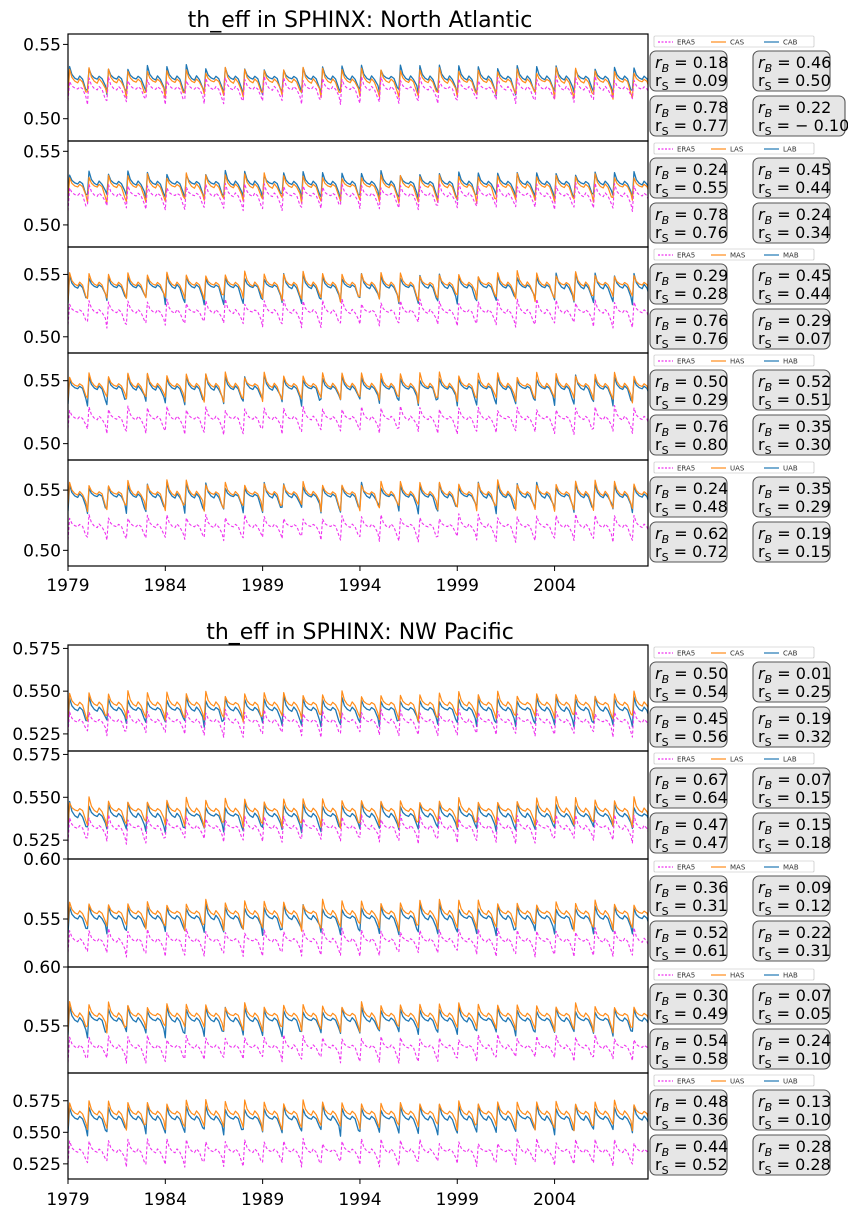  What do you see at coordinates (698, 1101) in the screenshot?
I see `stat-rb-value: = 0.48` at bounding box center [698, 1101].